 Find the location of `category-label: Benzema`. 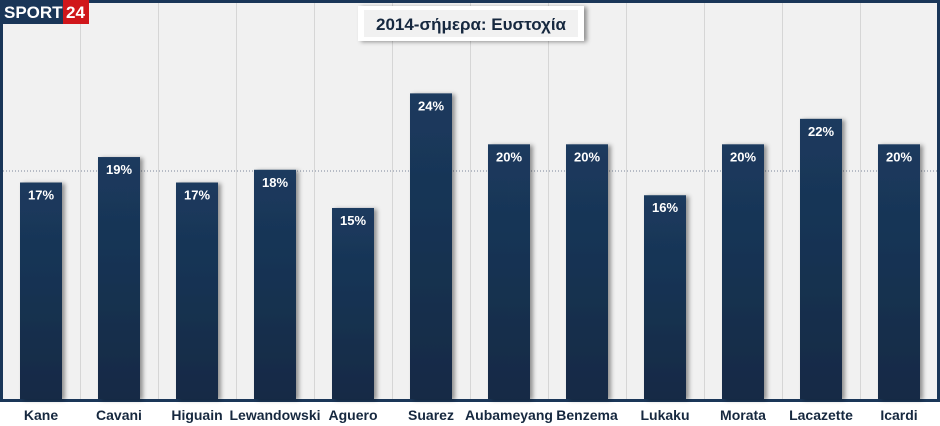

category-label: Benzema is located at coordinates (587, 415).